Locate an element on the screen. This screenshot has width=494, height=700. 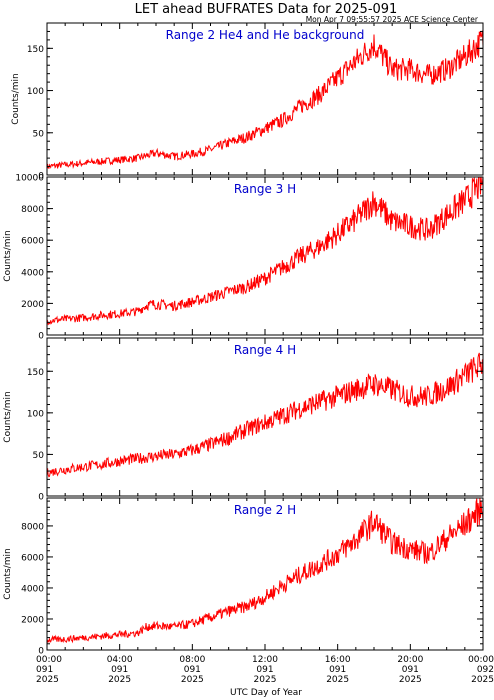
x-tick-label-doy: 092 is located at coordinates (485, 670).